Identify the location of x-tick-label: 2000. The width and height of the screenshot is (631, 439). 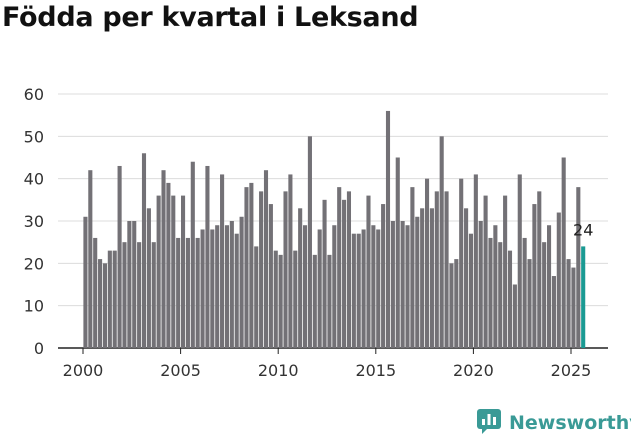
(83, 370).